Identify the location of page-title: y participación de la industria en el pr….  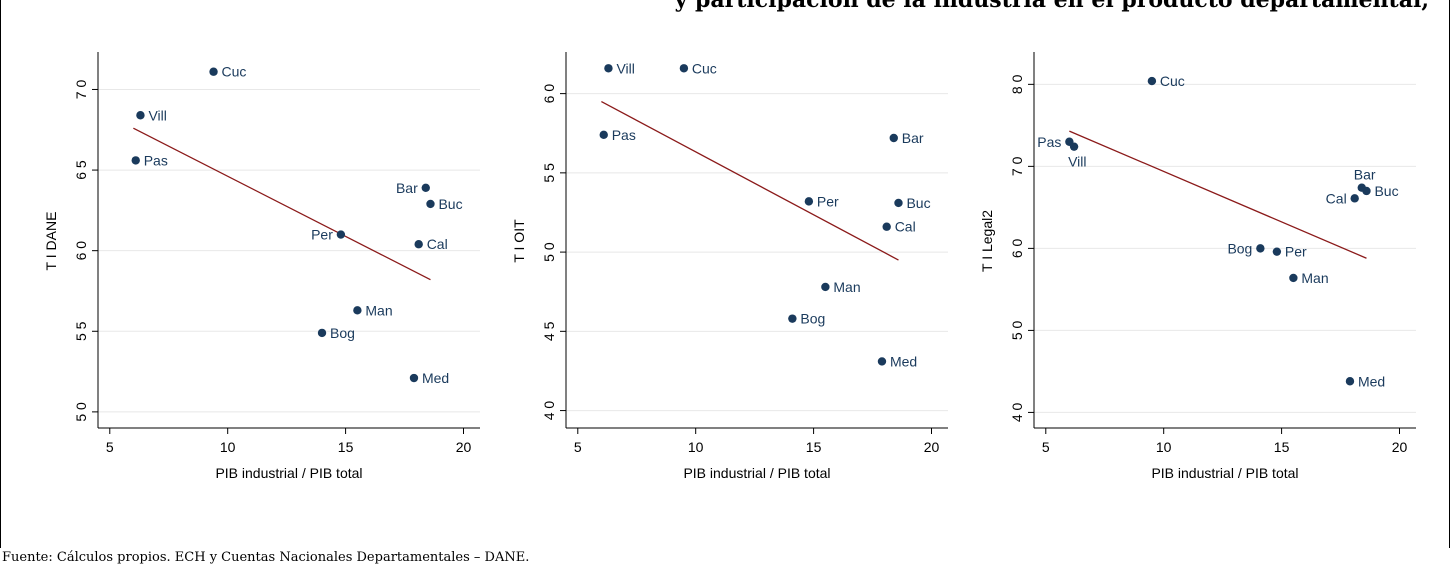
(1051, 6).